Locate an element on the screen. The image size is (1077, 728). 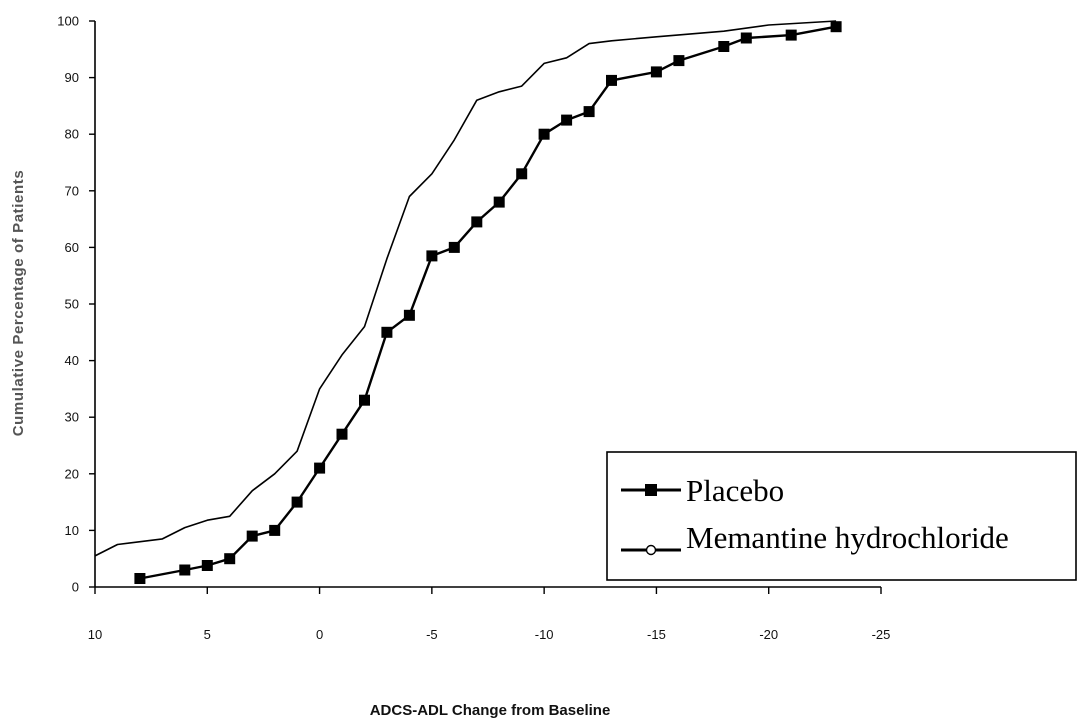
x-tick-label: 5 is located at coordinates (207, 634).